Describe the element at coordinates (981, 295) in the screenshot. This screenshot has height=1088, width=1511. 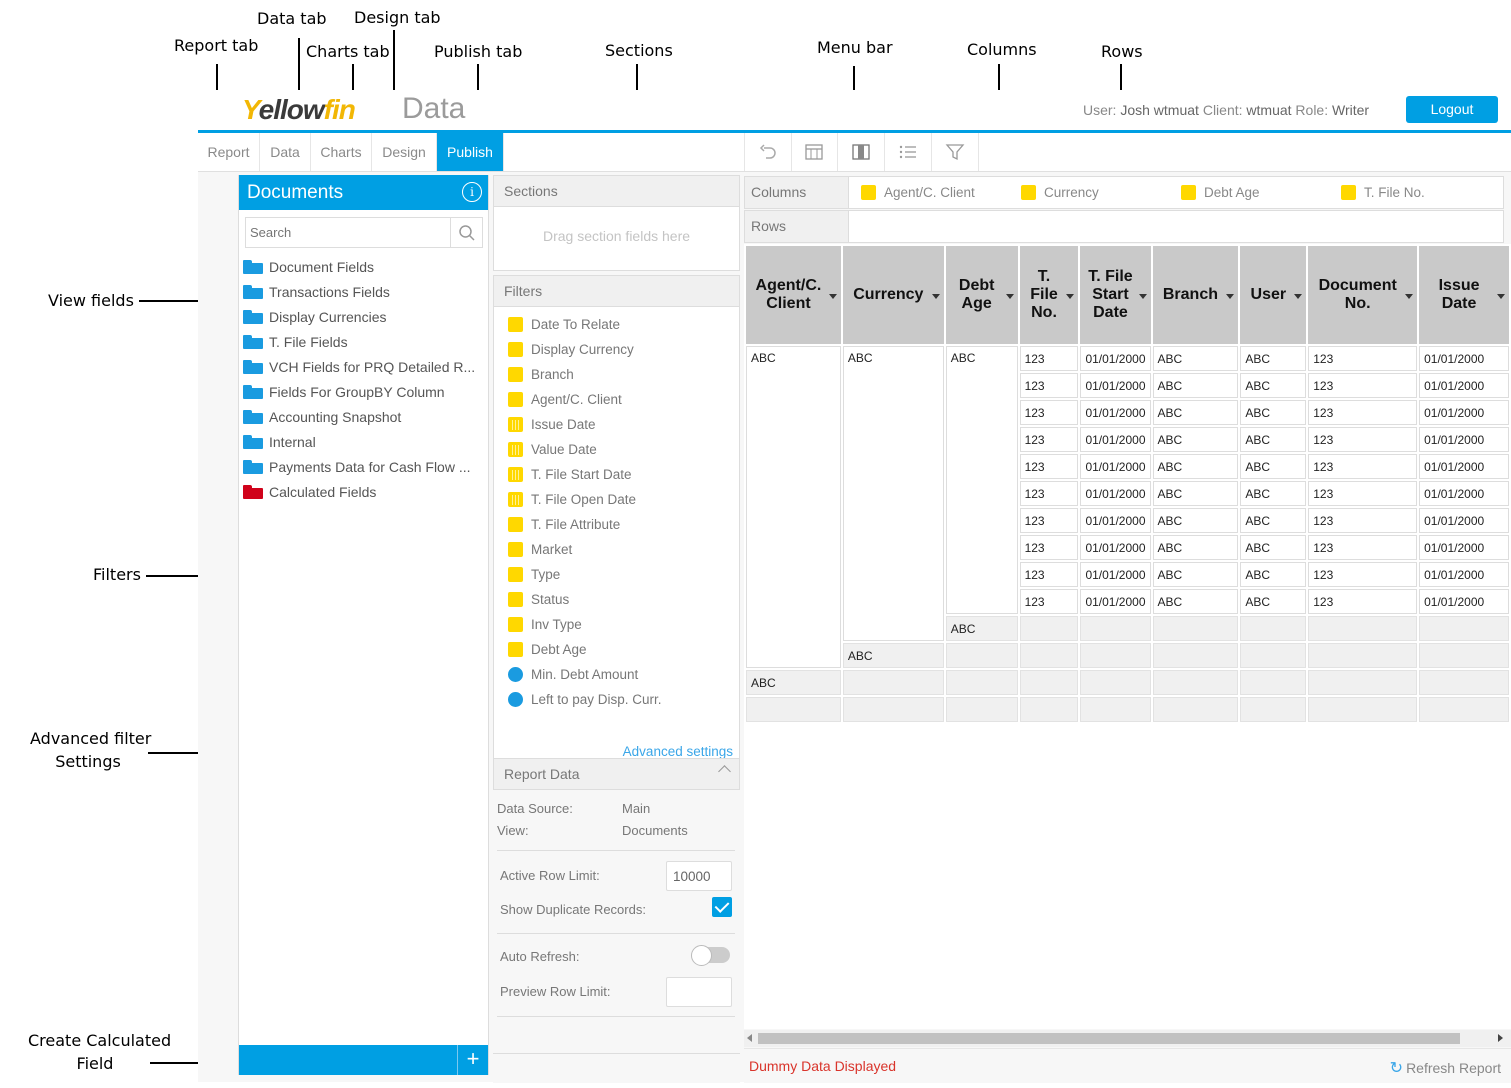
I see `column-header: Debt Age` at that location.